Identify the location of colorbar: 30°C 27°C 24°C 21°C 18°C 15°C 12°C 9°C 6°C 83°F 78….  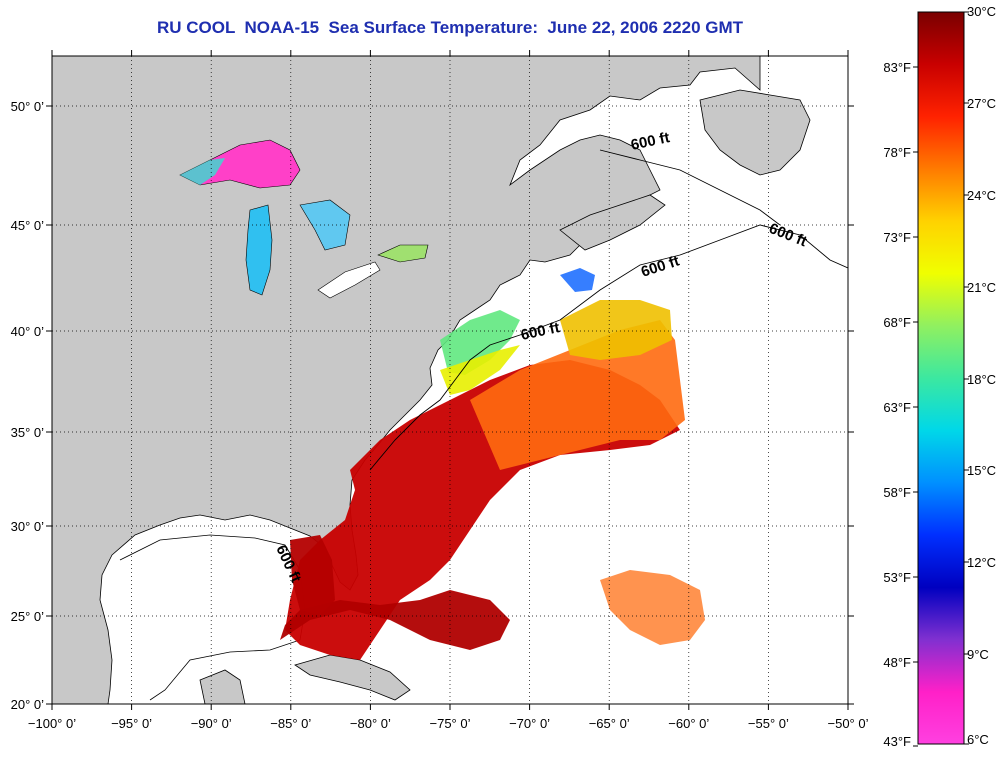
(939, 376).